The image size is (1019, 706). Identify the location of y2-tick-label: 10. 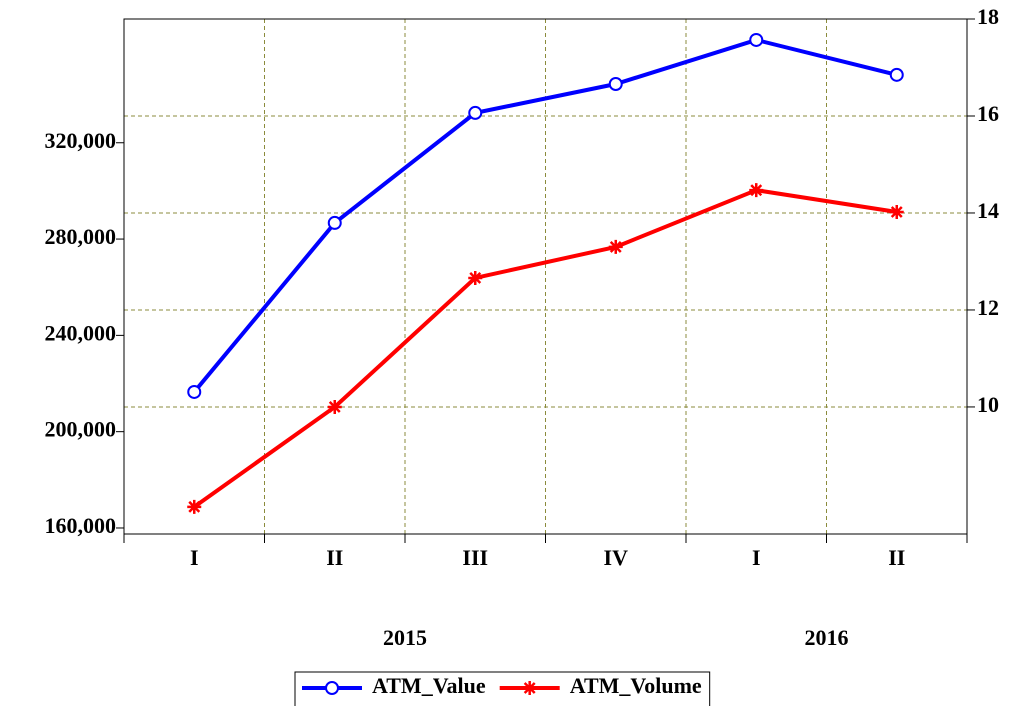
(988, 404).